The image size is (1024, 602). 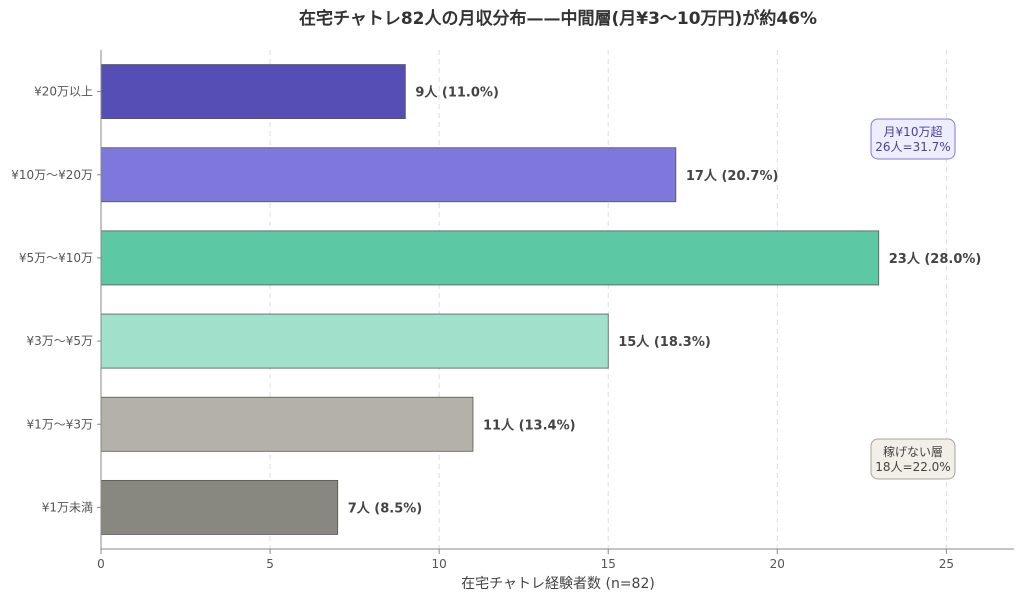 What do you see at coordinates (913, 131) in the screenshot?
I see `annotation-text: 月¥10万超` at bounding box center [913, 131].